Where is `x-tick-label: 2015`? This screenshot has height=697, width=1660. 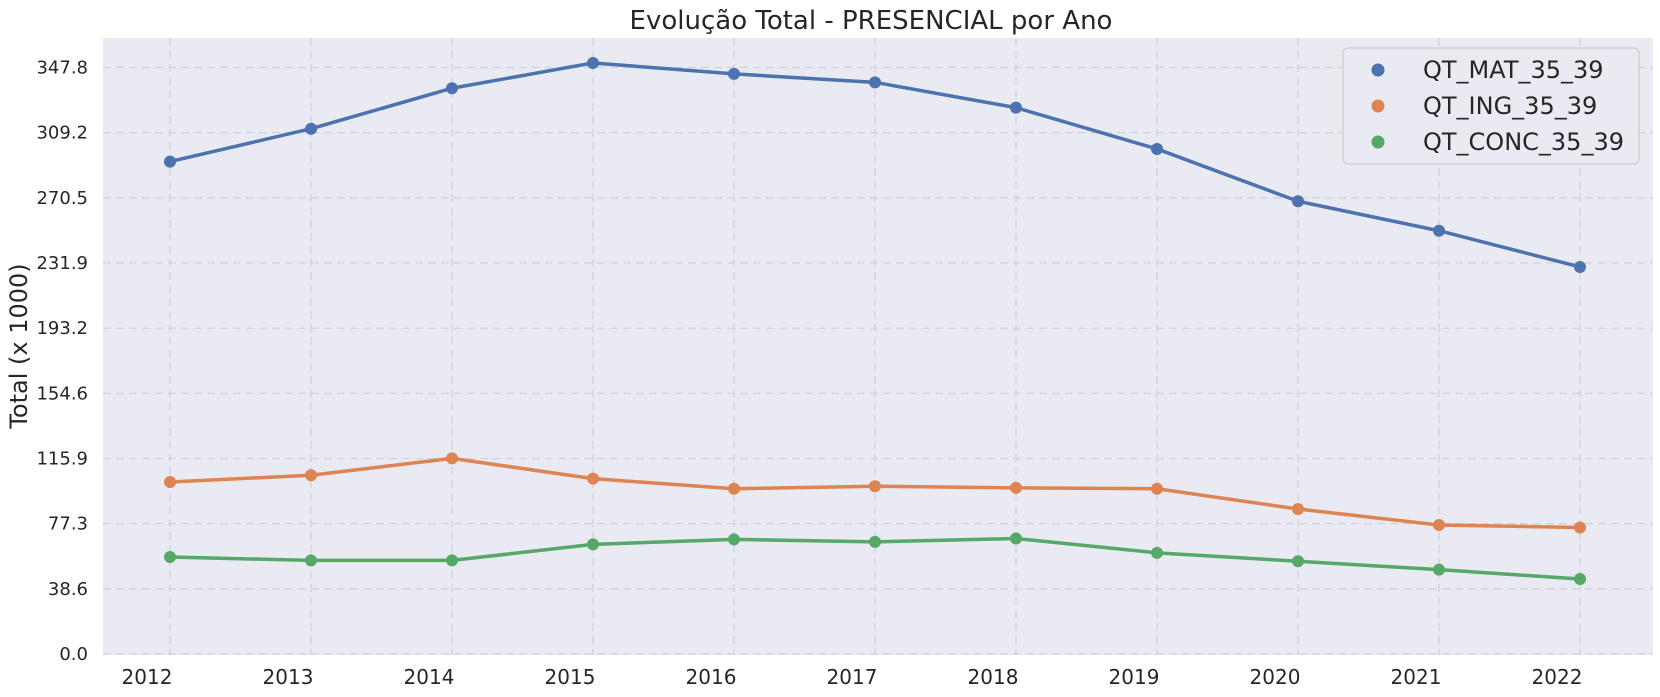 x-tick-label: 2015 is located at coordinates (570, 677).